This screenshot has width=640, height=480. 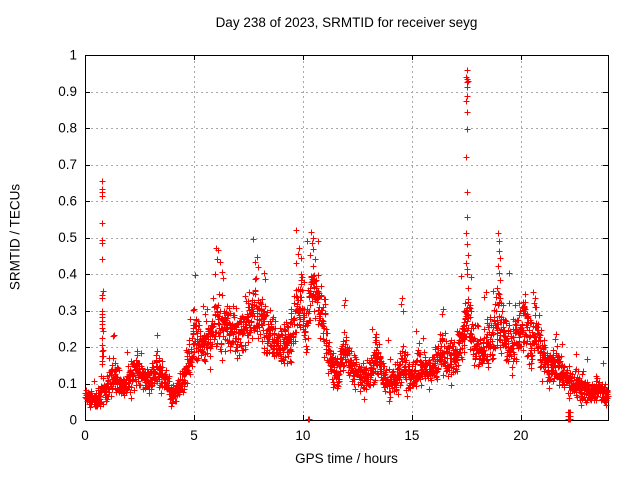 What do you see at coordinates (73, 420) in the screenshot?
I see `y-tick-label: 0` at bounding box center [73, 420].